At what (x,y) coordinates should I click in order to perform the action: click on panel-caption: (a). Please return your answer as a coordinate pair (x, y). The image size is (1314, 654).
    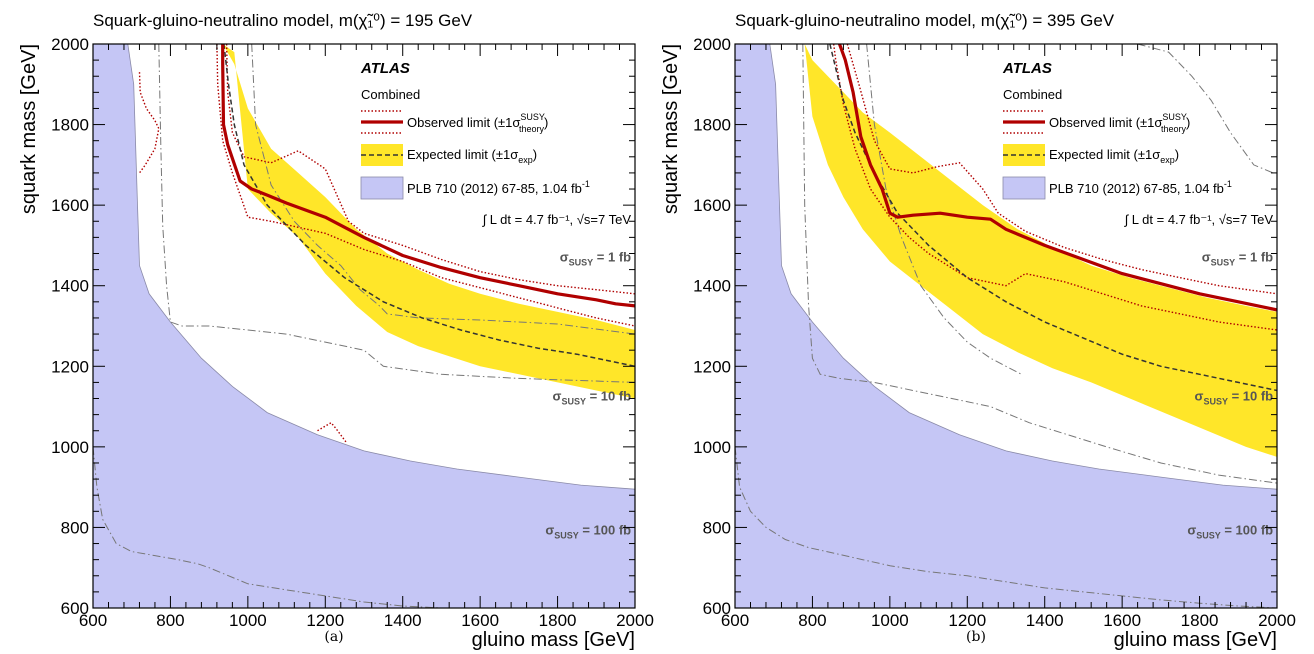
    Looking at the image, I should click on (333, 637).